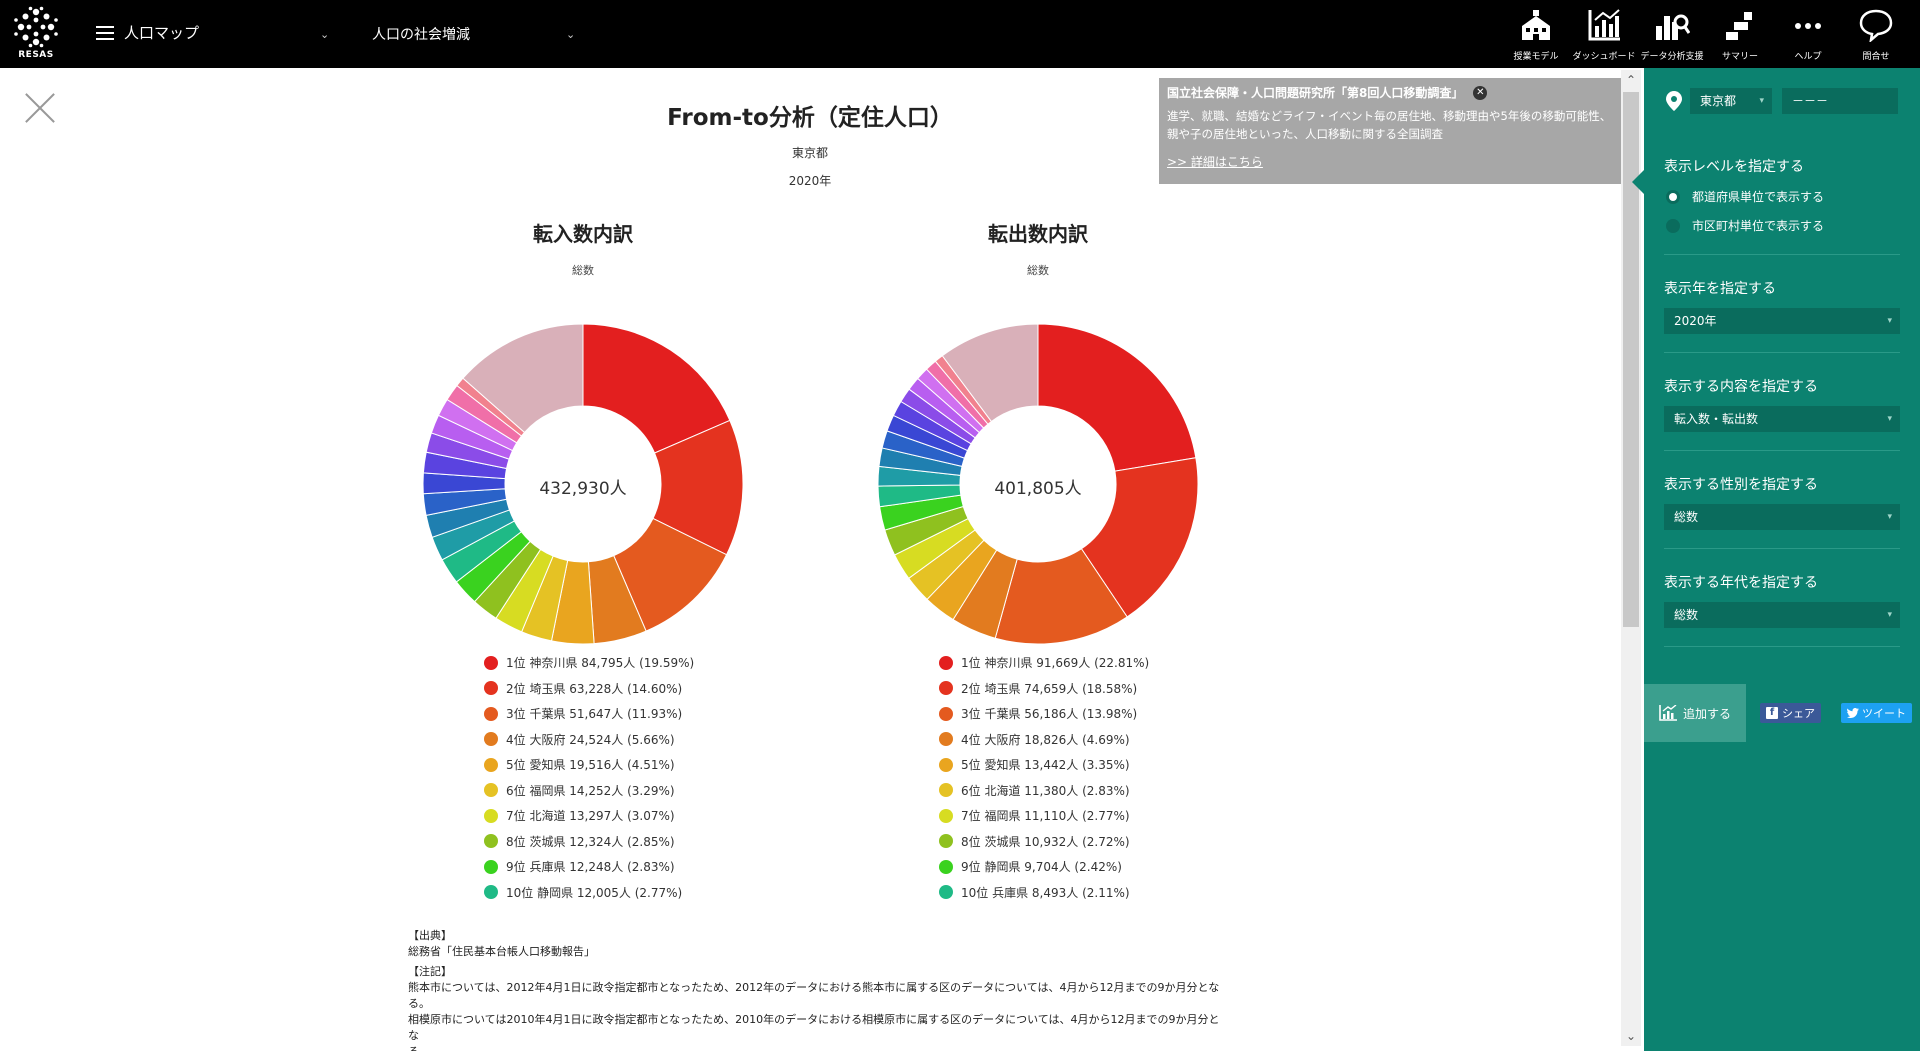 Image resolution: width=1920 pixels, height=1051 pixels. I want to click on age-select: 総数 ▾, so click(1782, 615).